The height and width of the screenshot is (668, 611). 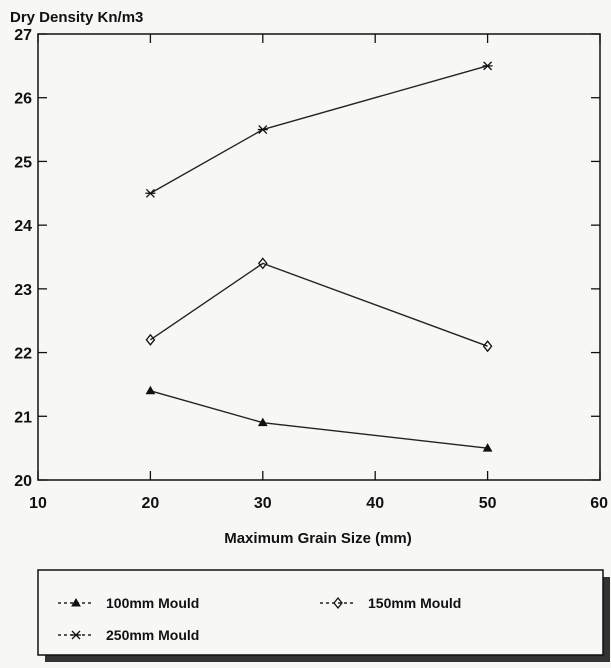 I want to click on y-tick-label: 26, so click(x=23, y=99).